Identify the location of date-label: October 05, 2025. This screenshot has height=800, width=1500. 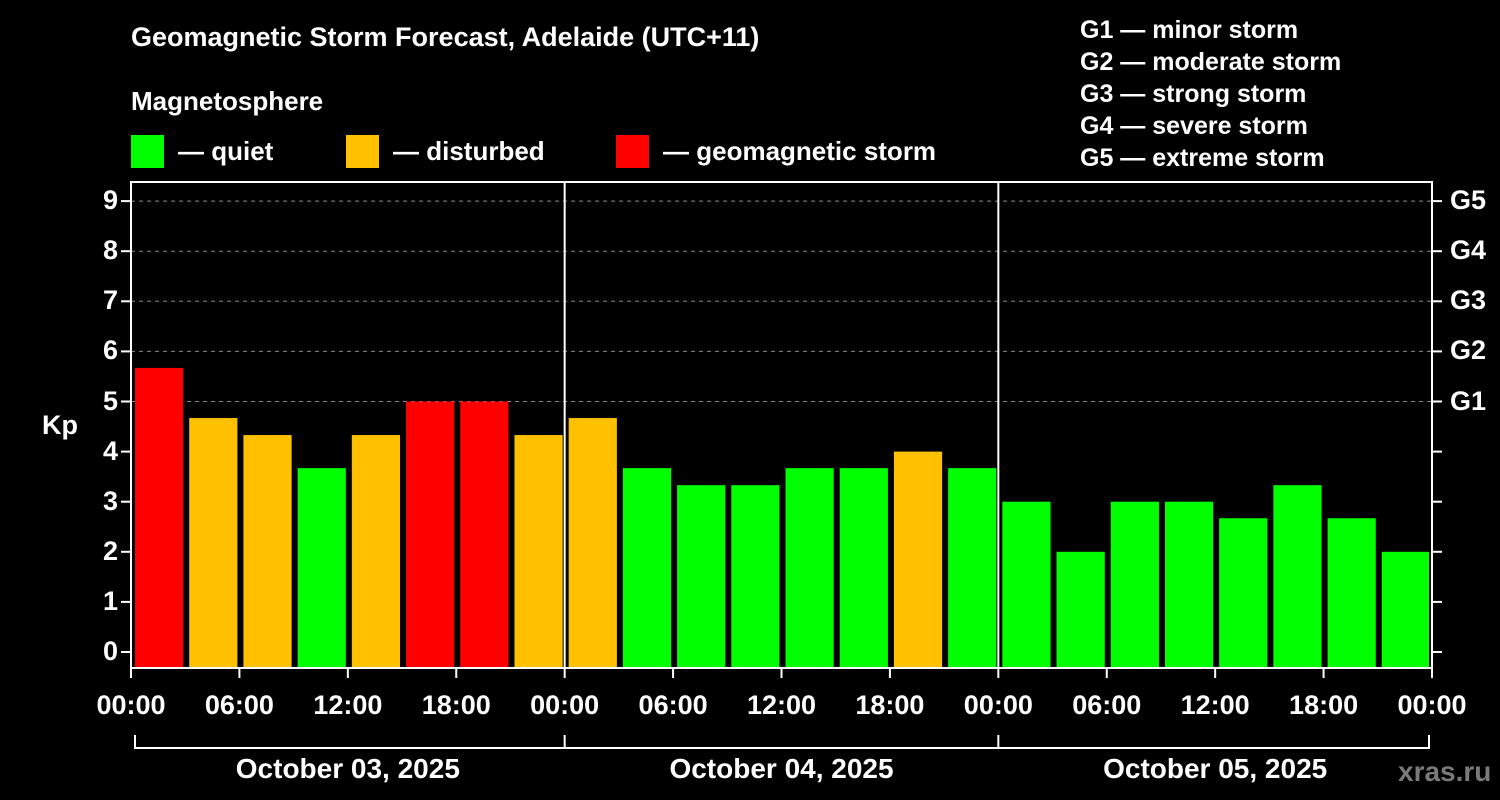
(1215, 768).